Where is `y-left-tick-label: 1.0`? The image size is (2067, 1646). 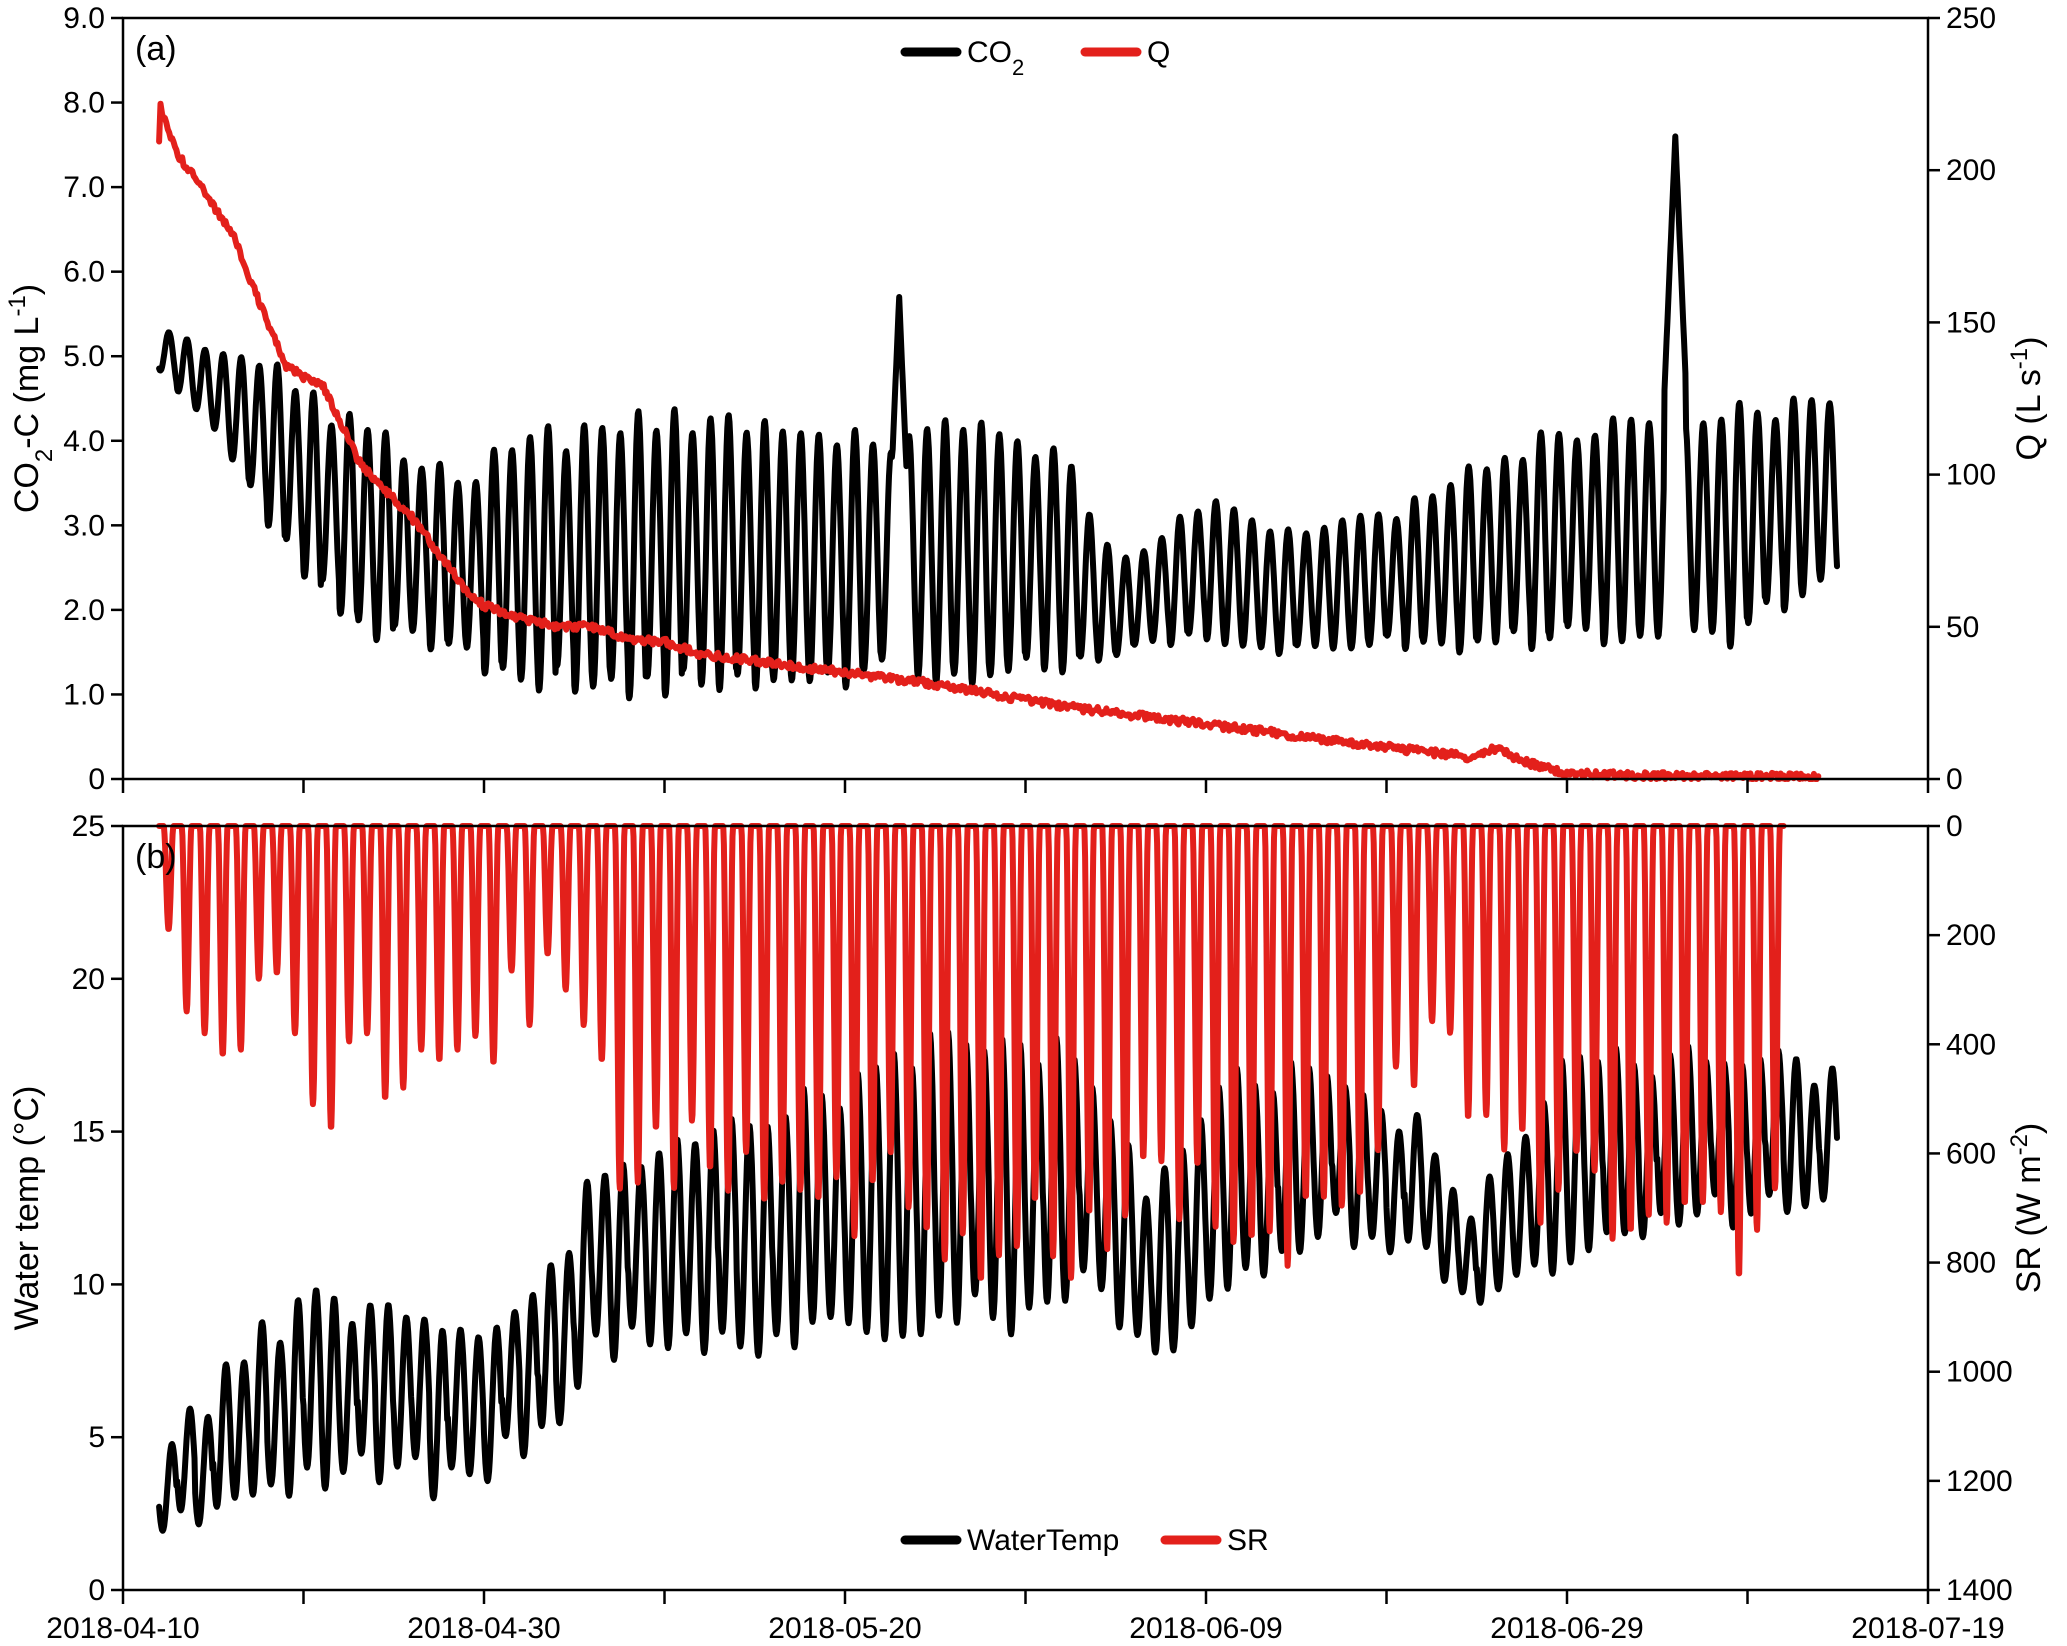 y-left-tick-label: 1.0 is located at coordinates (84, 694).